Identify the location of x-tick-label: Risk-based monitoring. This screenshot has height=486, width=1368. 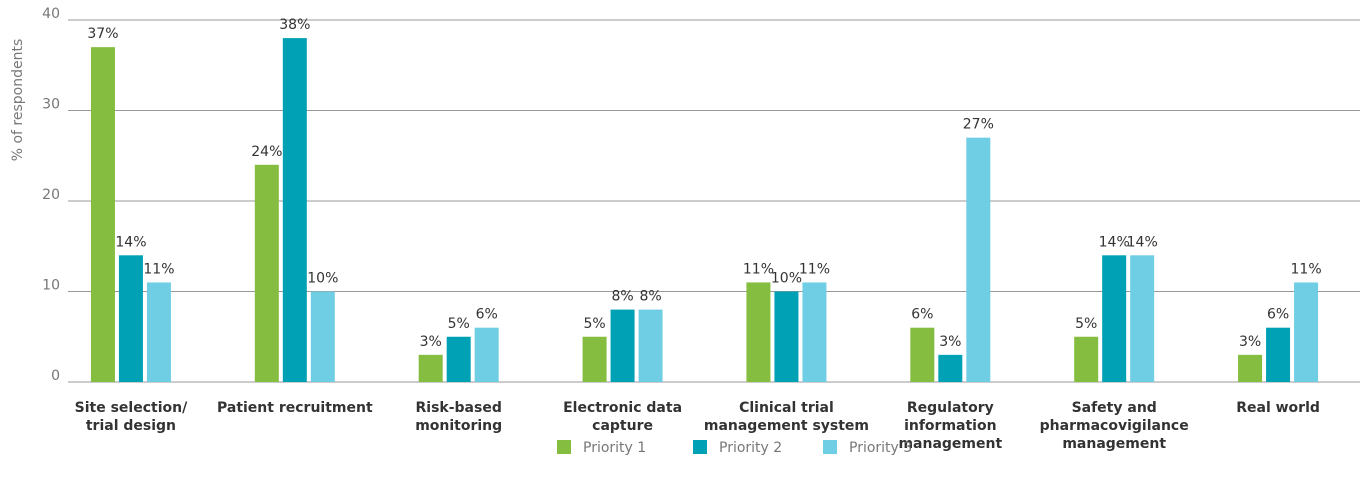
(458, 417).